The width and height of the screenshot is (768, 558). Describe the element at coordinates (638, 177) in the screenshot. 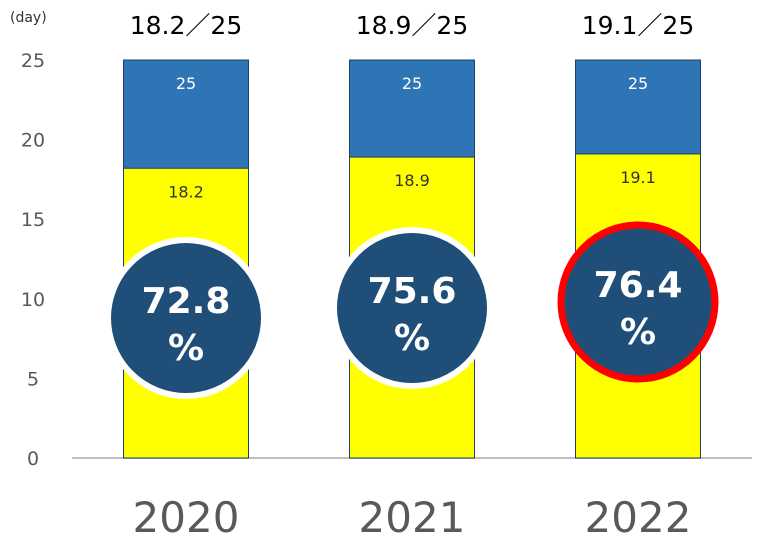

I see `data-label-actual: 19.1` at that location.